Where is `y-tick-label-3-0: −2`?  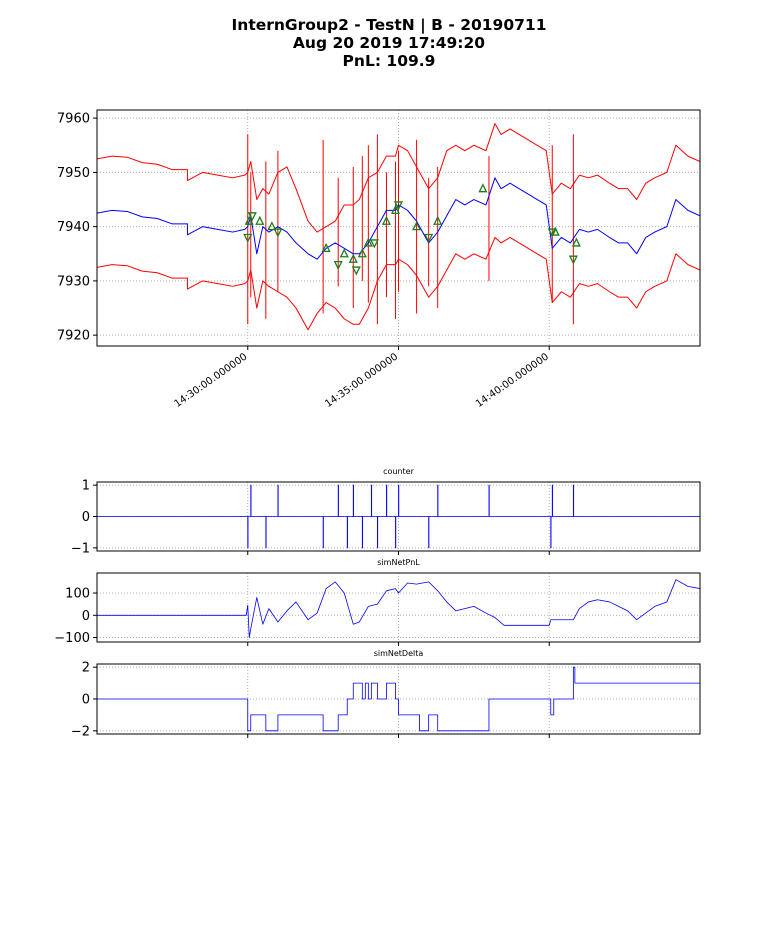 y-tick-label-3-0: −2 is located at coordinates (80, 731).